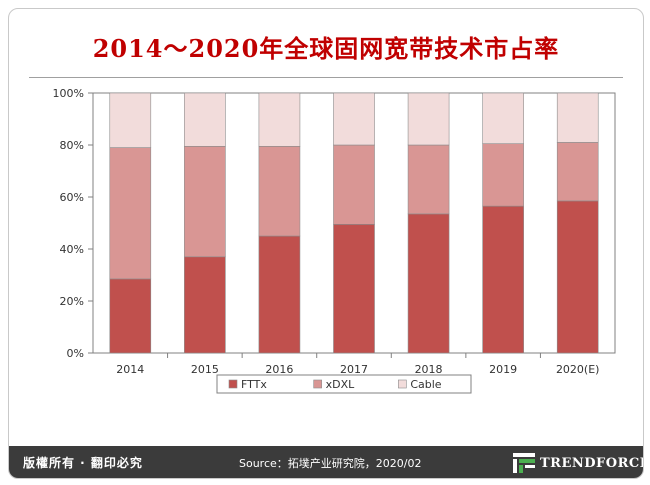  Describe the element at coordinates (72, 301) in the screenshot. I see `y-tick-label: 20%` at that location.